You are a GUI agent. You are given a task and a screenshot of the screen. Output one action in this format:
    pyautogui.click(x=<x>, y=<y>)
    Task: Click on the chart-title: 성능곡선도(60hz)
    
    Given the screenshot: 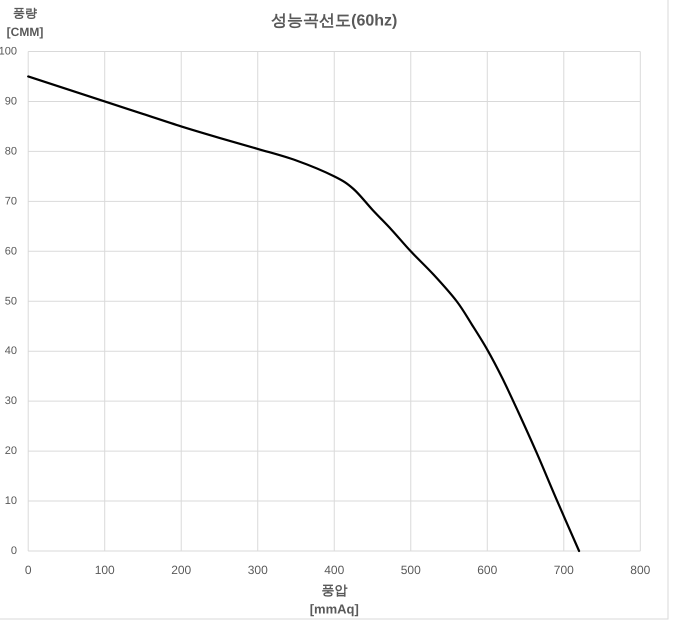 What is the action you would take?
    pyautogui.click(x=334, y=21)
    